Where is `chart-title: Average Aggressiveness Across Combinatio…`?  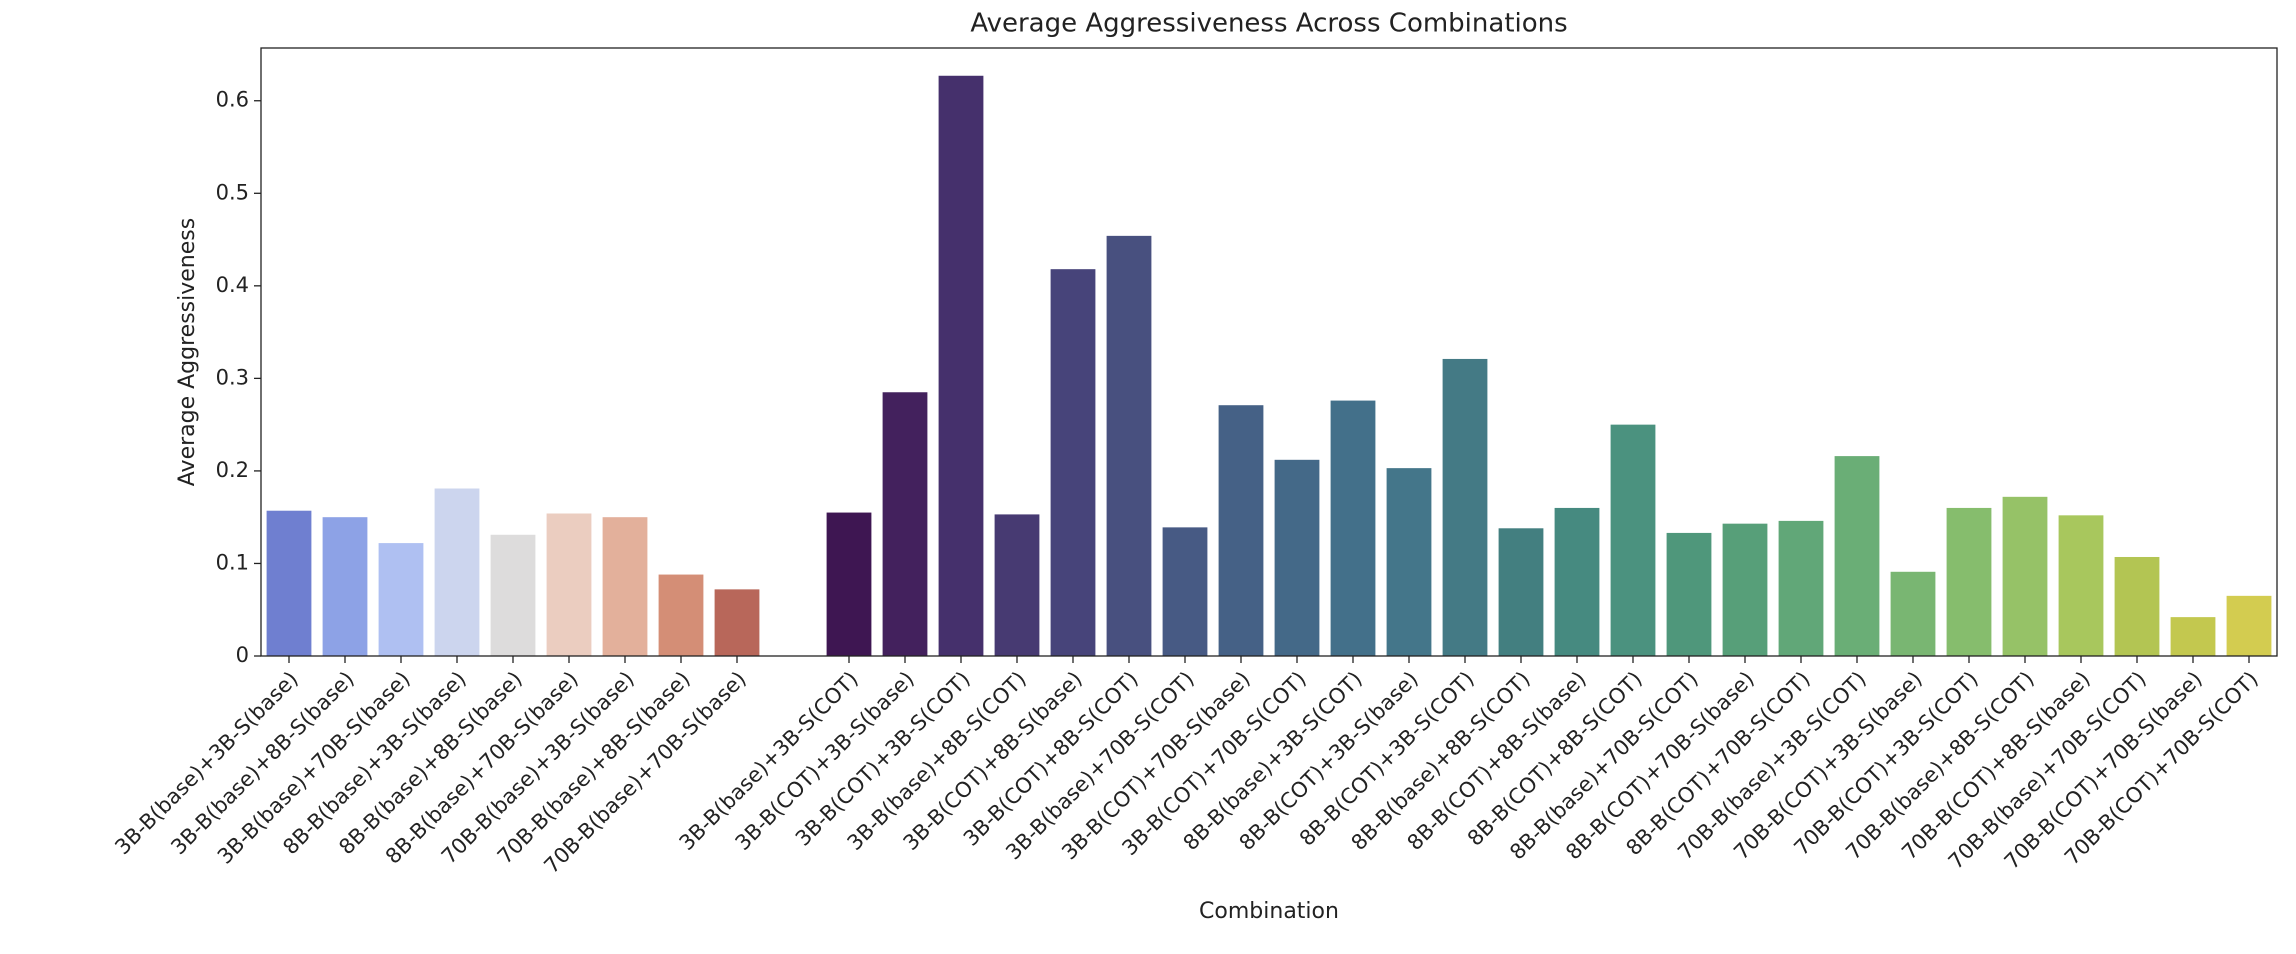 chart-title: Average Aggressiveness Across Combinatio… is located at coordinates (1268, 24).